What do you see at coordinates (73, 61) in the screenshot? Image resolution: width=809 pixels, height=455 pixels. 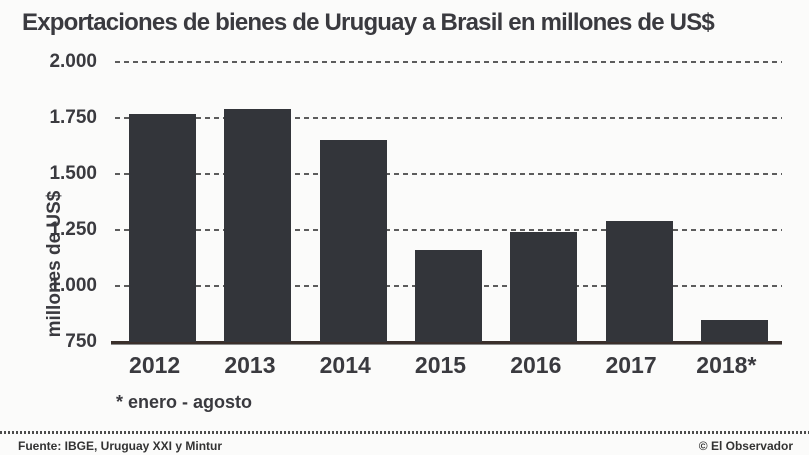 I see `y-tick-label-2000: 2.000` at bounding box center [73, 61].